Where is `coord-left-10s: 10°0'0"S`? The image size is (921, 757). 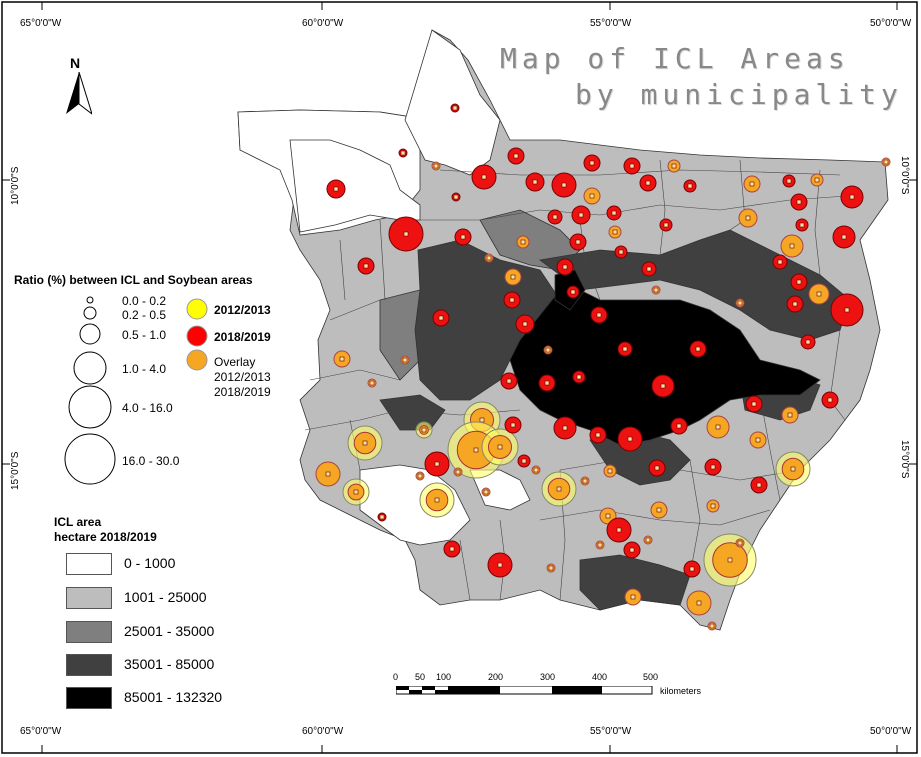 coord-left-10s: 10°0'0"S is located at coordinates (15, 185).